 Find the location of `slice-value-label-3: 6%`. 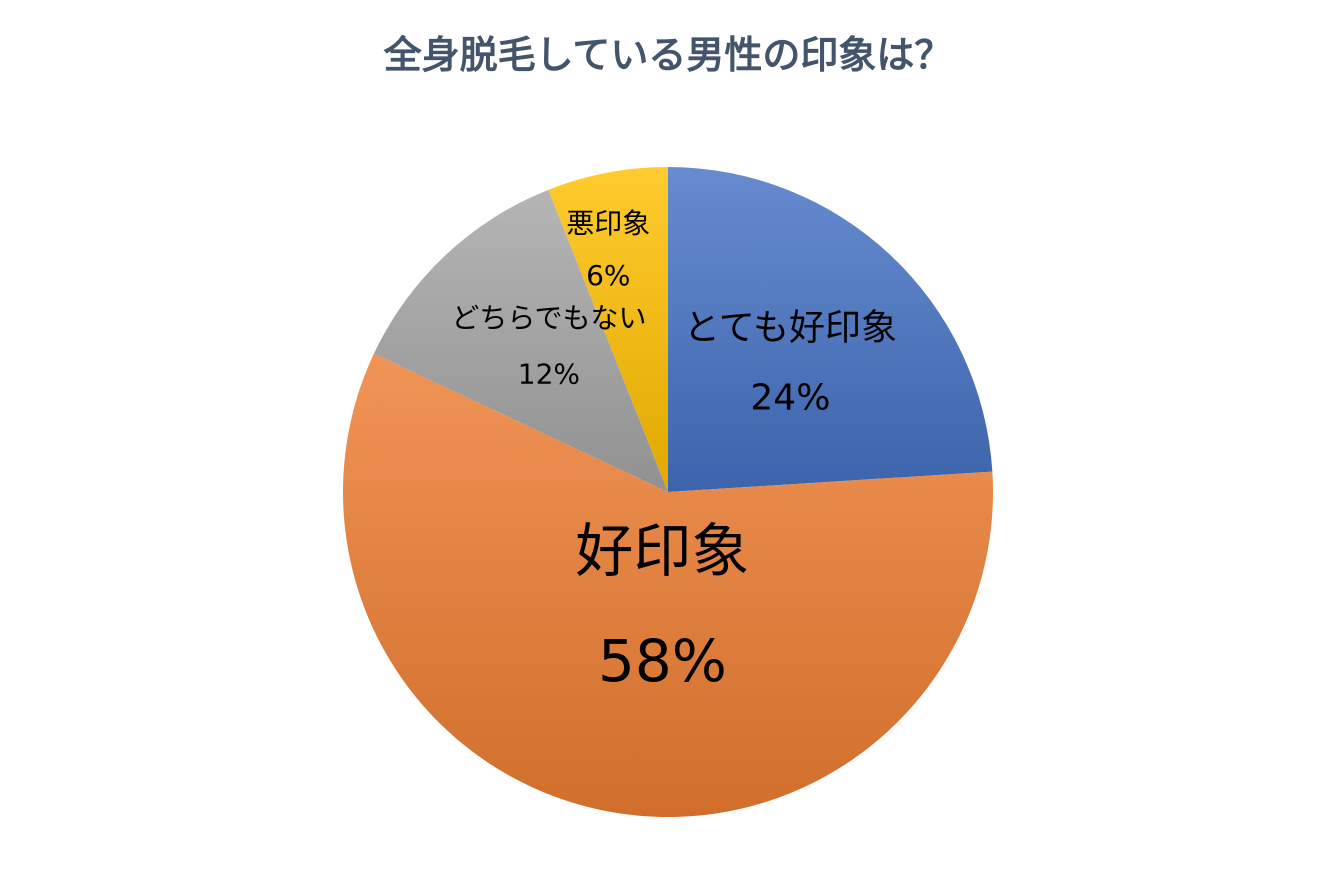

slice-value-label-3: 6% is located at coordinates (608, 275).